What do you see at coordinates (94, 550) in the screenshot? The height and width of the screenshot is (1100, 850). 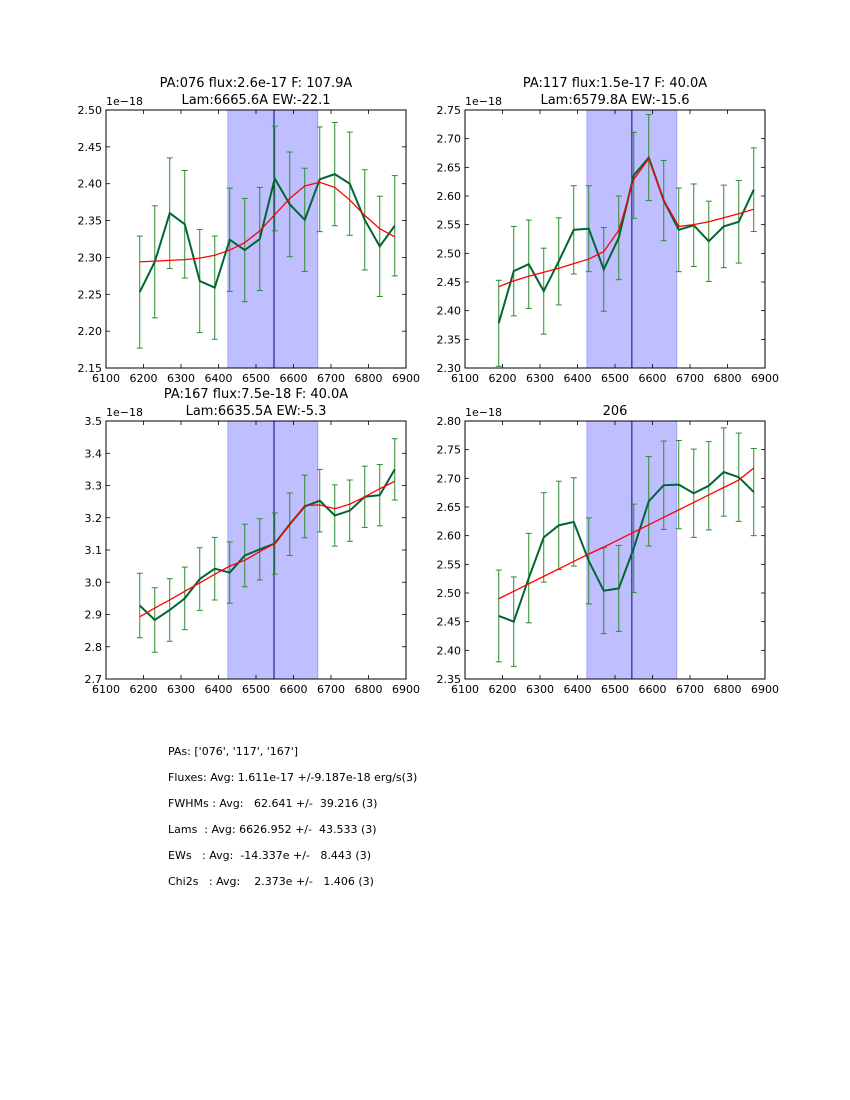 I see `y-tick-label: 3.1` at bounding box center [94, 550].